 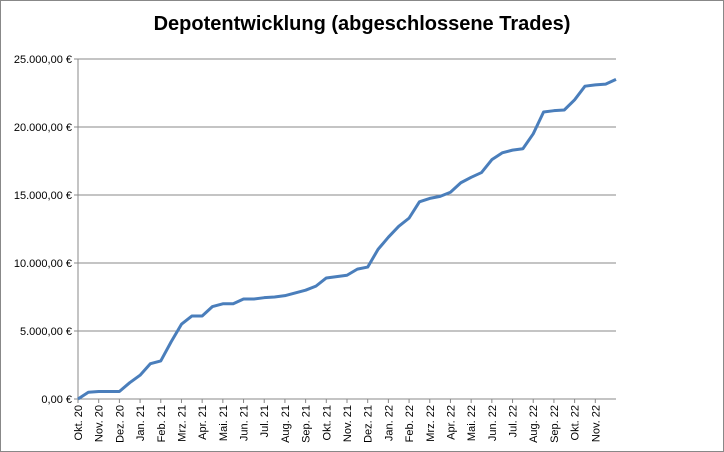 I want to click on y-tick-label: 20.000,00 €, so click(x=43, y=128).